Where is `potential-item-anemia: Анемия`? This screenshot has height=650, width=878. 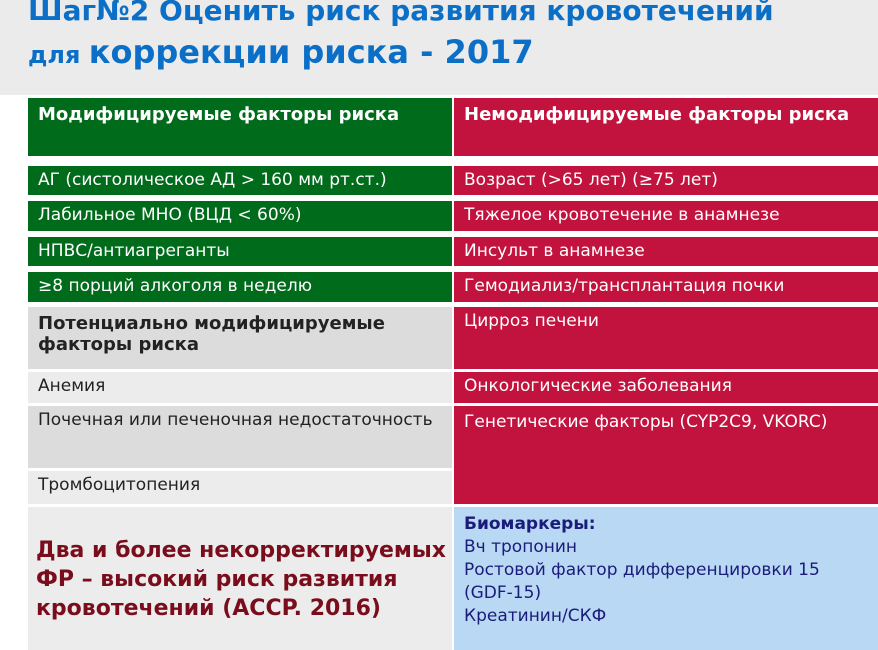 potential-item-anemia: Анемия is located at coordinates (240, 387).